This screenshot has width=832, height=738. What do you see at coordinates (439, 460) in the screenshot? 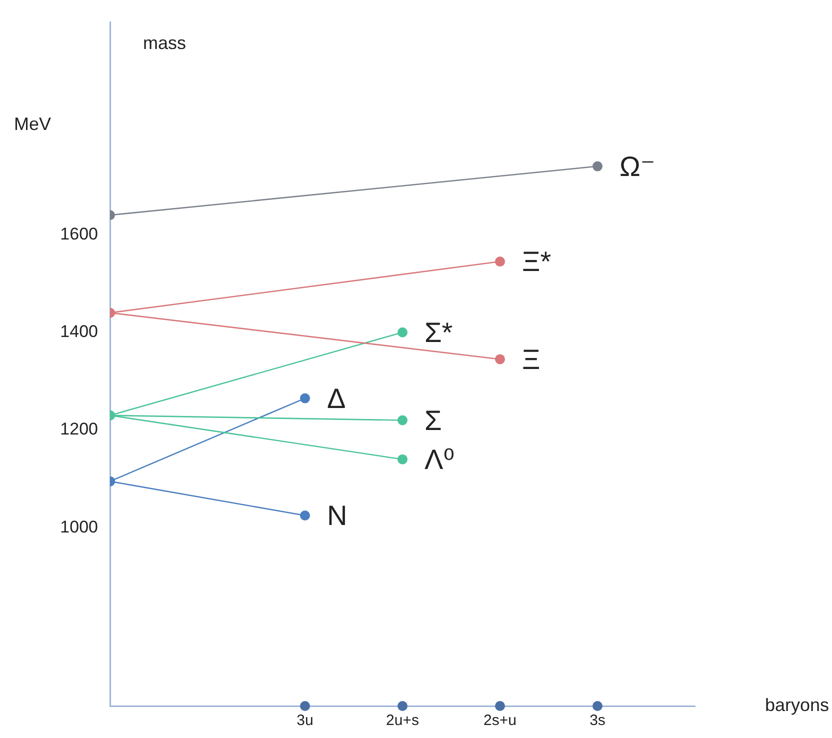
I see `series-label: Λ⁰` at bounding box center [439, 460].